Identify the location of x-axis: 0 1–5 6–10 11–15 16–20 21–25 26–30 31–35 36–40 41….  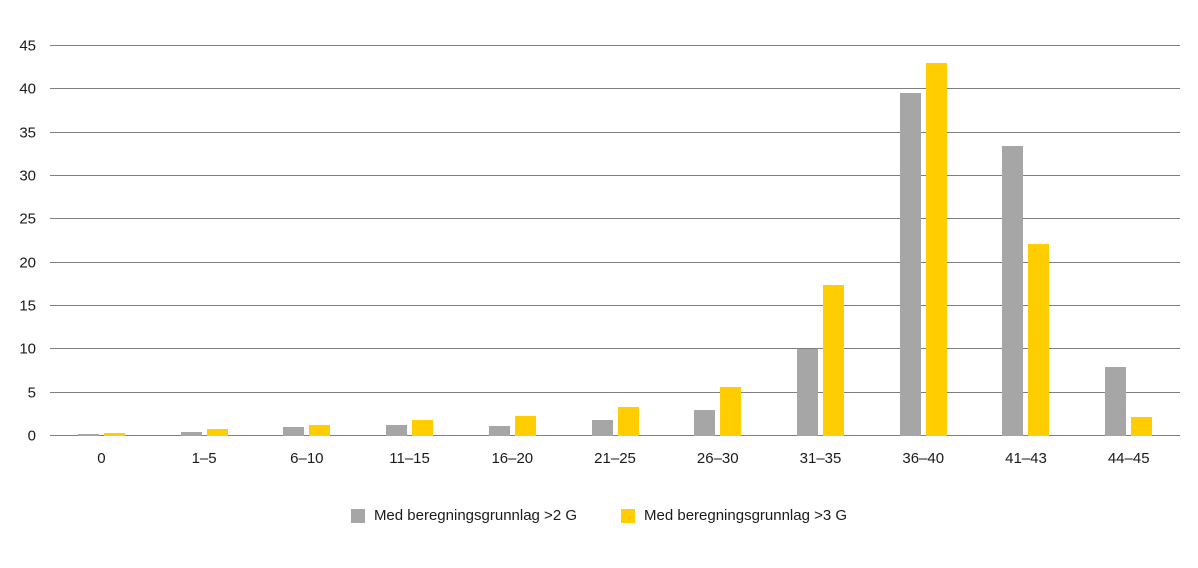
(615, 451).